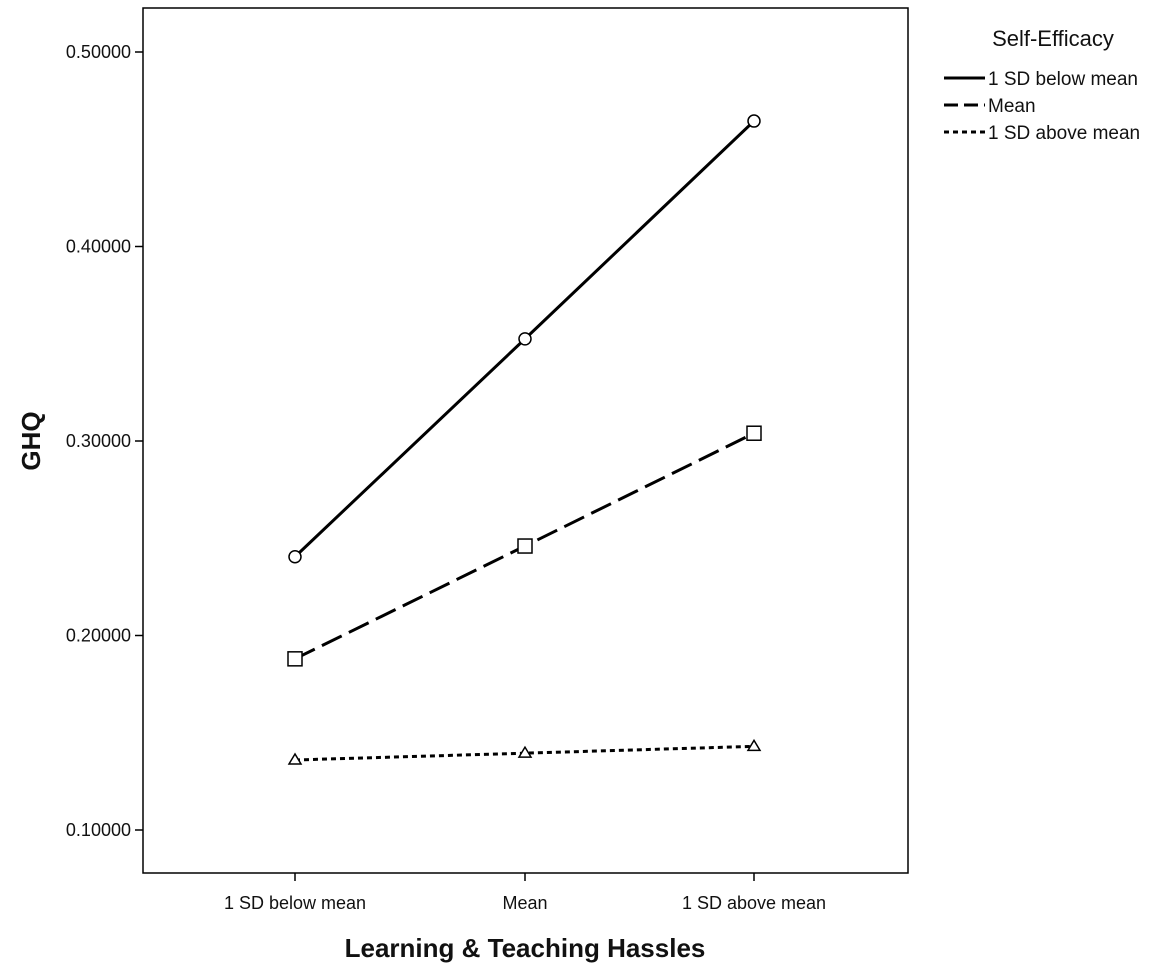  What do you see at coordinates (525, 948) in the screenshot?
I see `x-axis-title: Learning & Teaching Hassles` at bounding box center [525, 948].